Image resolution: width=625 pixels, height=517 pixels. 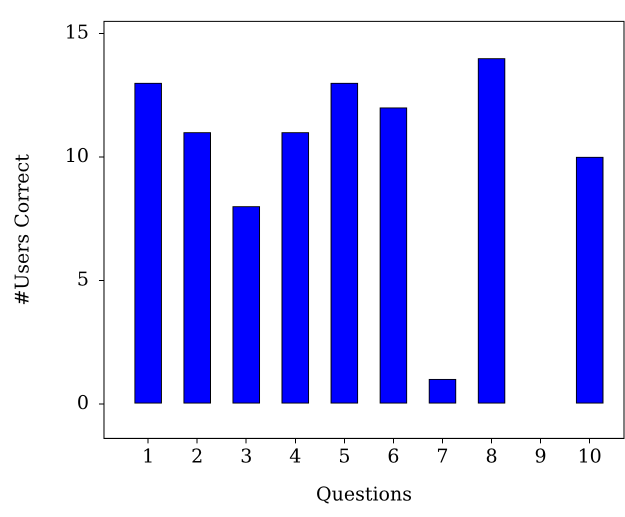 I want to click on x-tick-label: 1, so click(x=148, y=457).